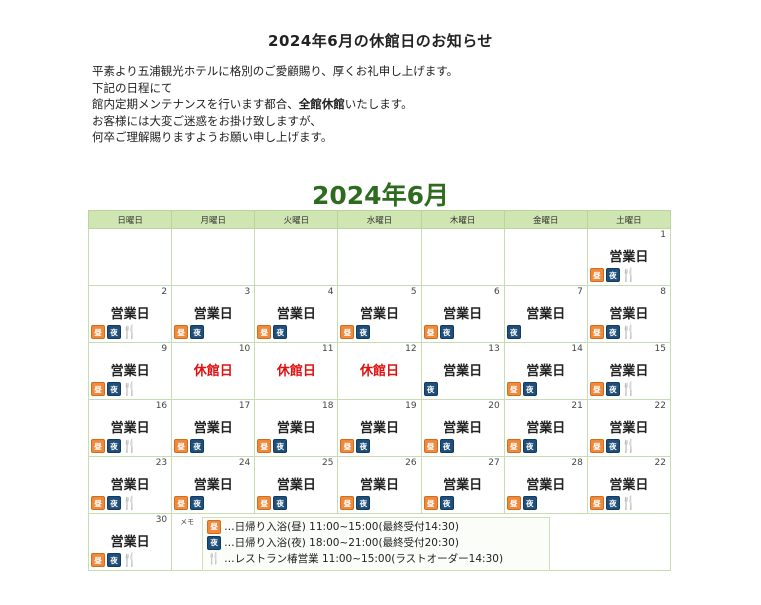  I want to click on day-number: 3, so click(247, 292).